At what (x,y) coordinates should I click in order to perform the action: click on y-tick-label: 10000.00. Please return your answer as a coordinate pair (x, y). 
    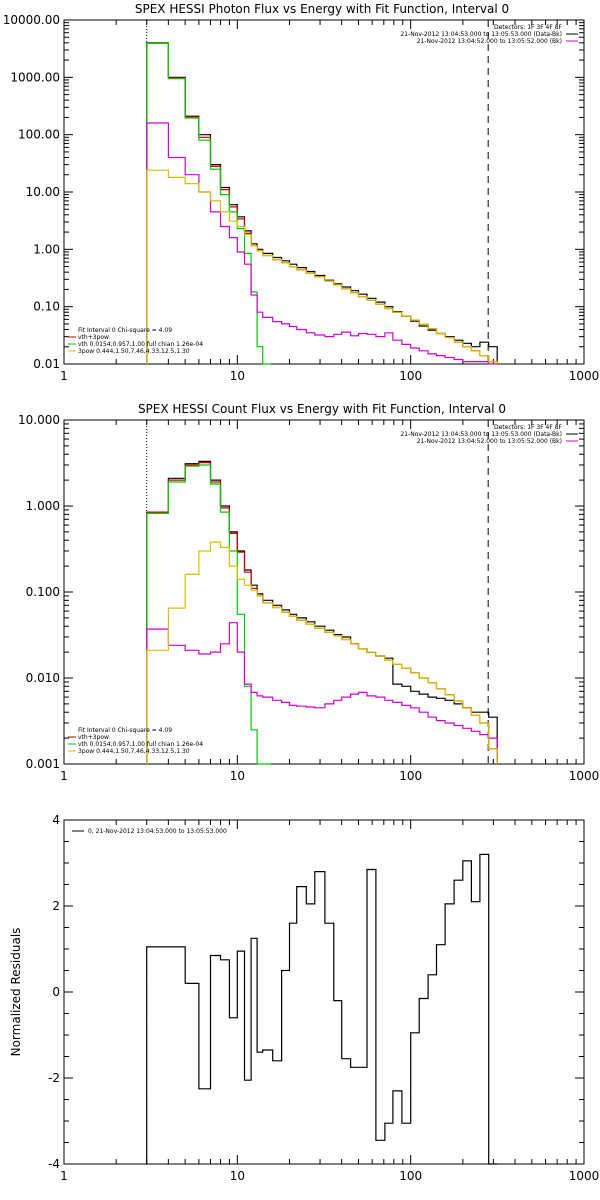
    Looking at the image, I should click on (31, 20).